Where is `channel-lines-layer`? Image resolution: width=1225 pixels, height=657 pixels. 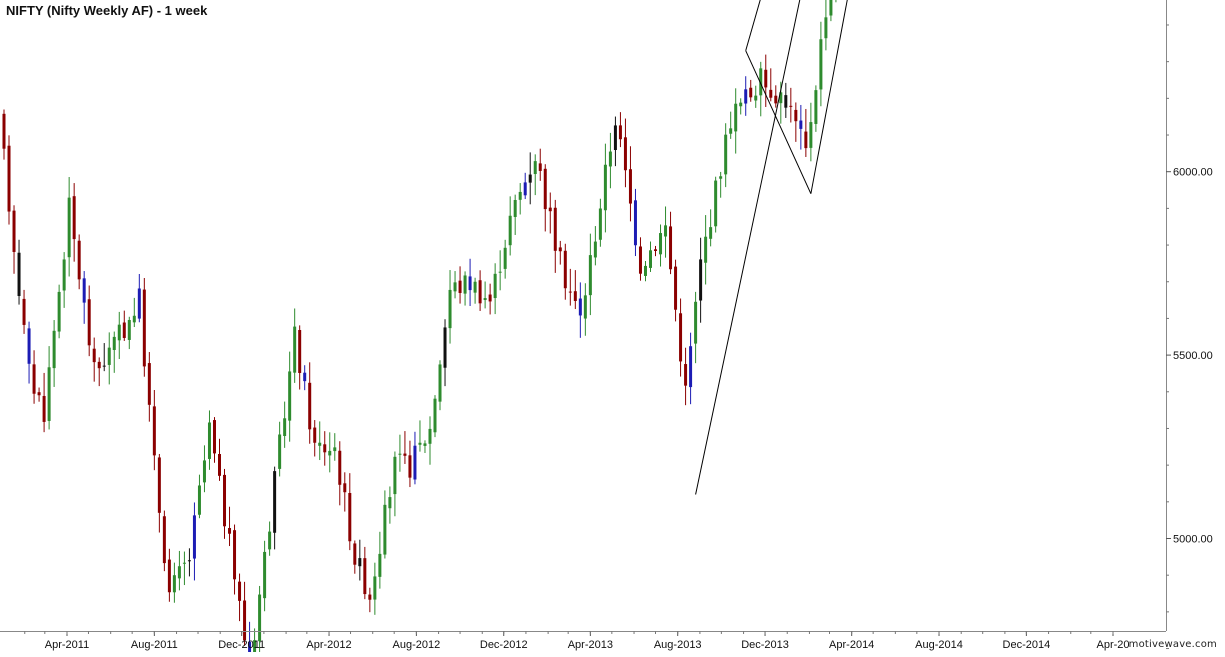 channel-lines-layer is located at coordinates (771, 247).